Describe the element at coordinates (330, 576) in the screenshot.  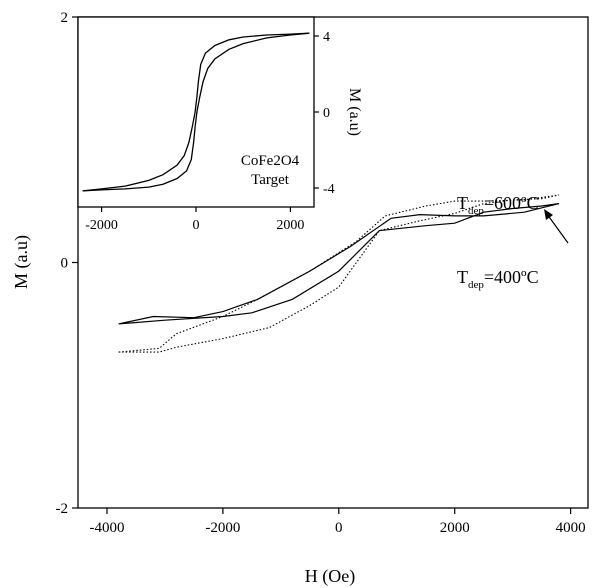
I see `x-axis-label: H (Oe)` at that location.